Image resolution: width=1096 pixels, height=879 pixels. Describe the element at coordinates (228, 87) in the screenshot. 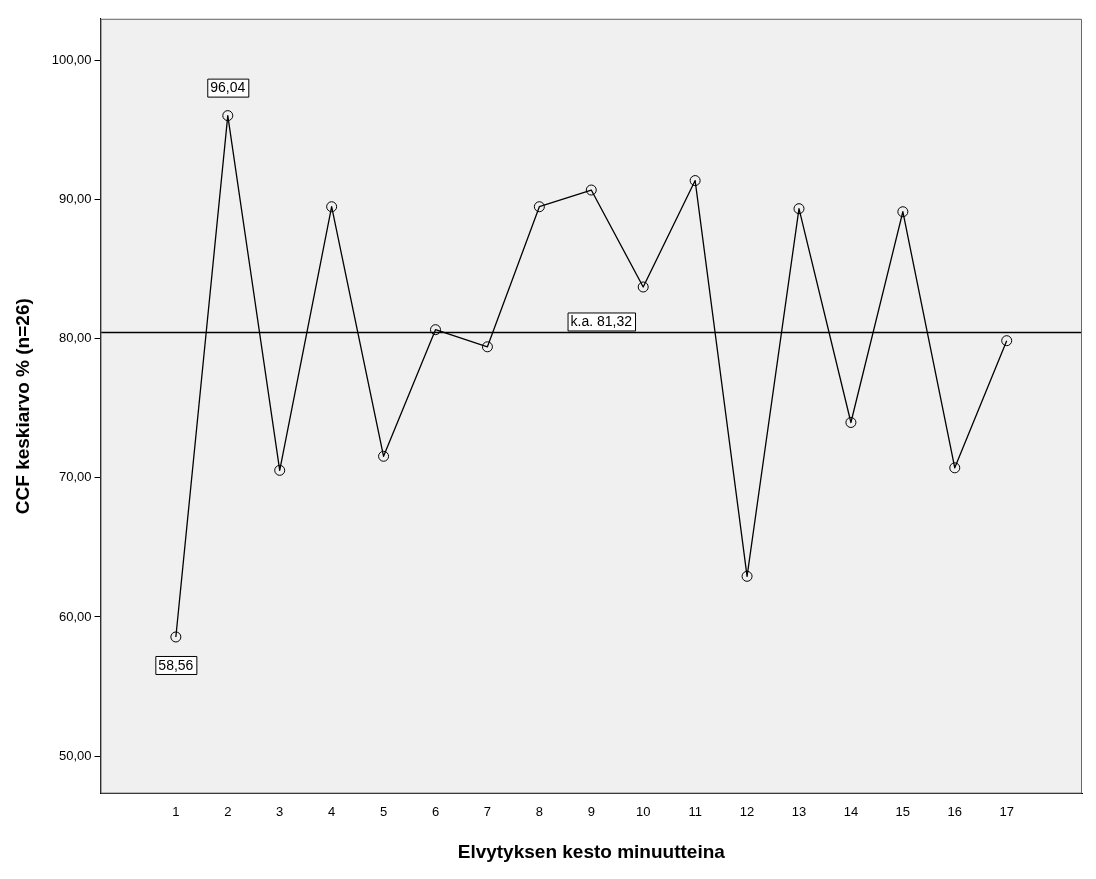

I see `data-label: 96,04` at that location.